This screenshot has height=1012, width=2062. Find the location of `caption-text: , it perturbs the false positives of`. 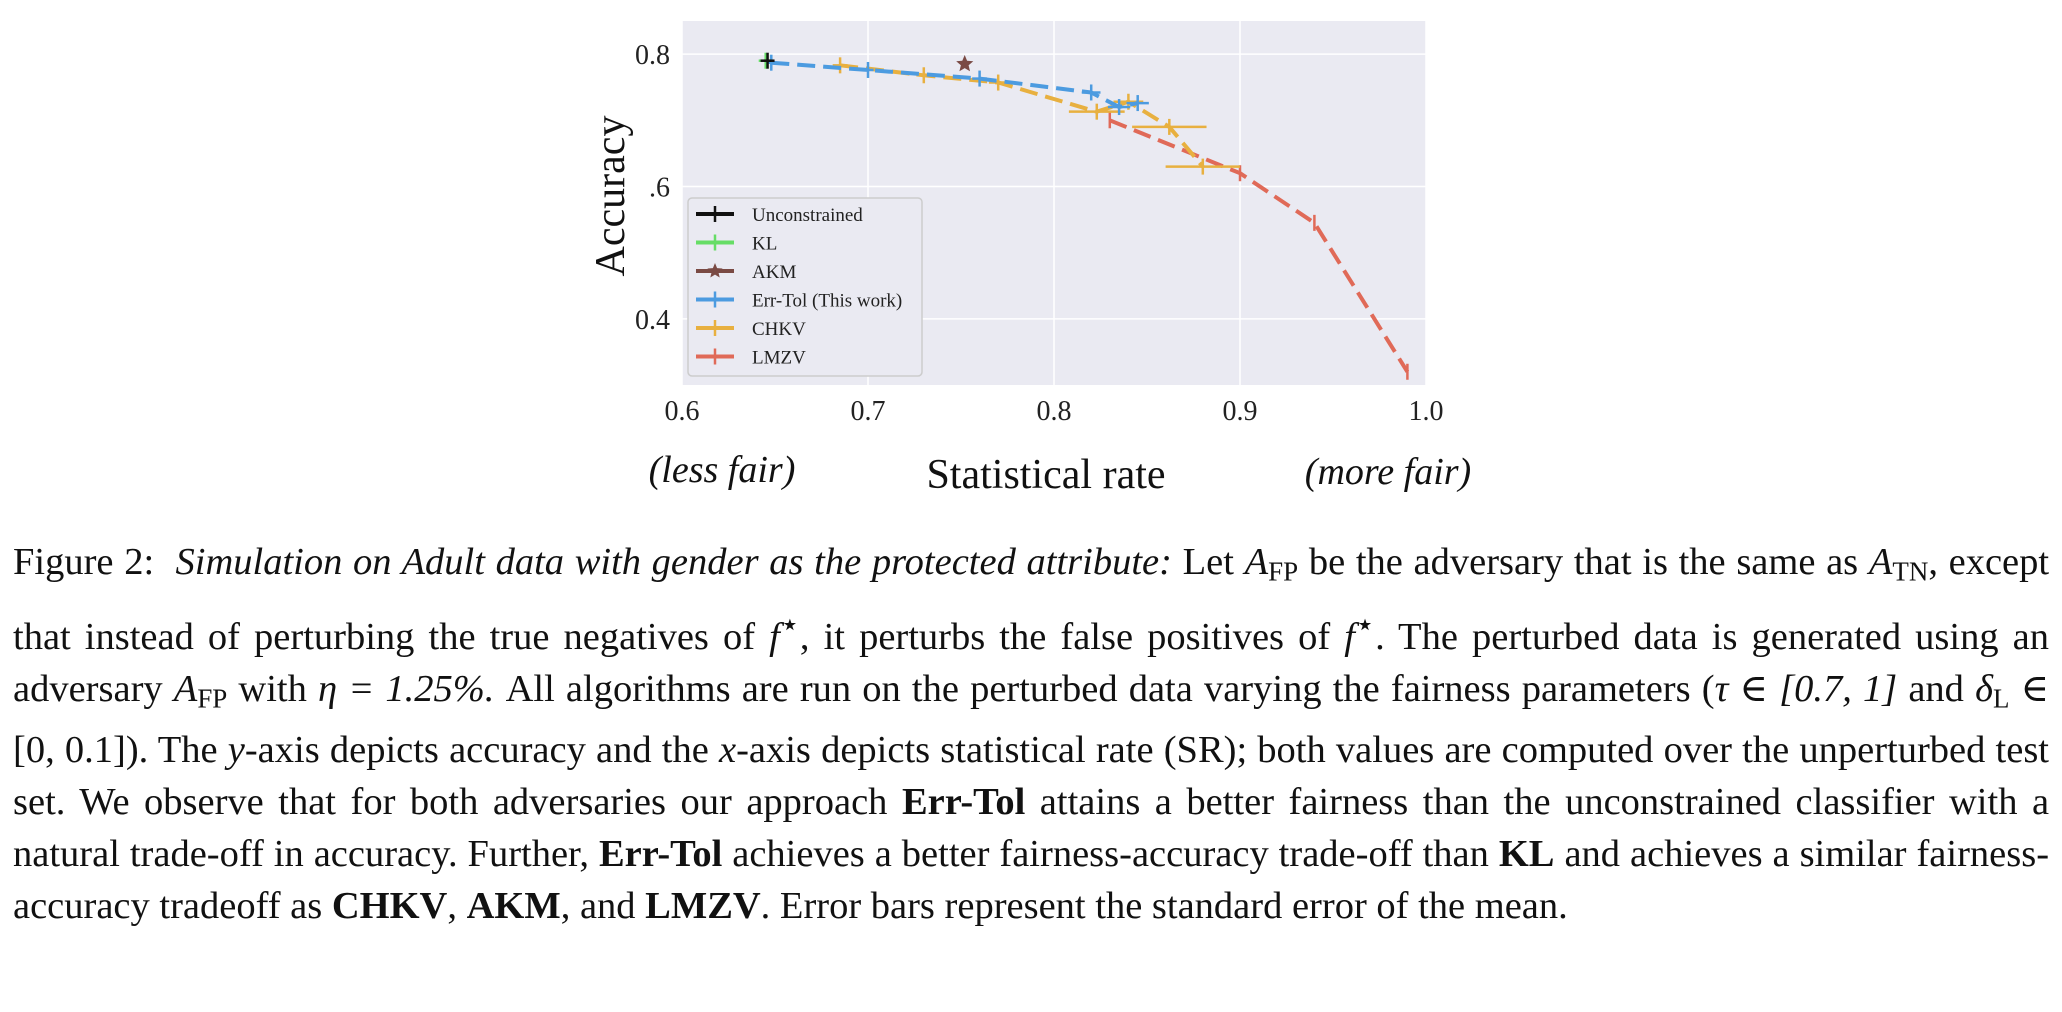

caption-text: , it perturbs the false positives of is located at coordinates (1065, 636).